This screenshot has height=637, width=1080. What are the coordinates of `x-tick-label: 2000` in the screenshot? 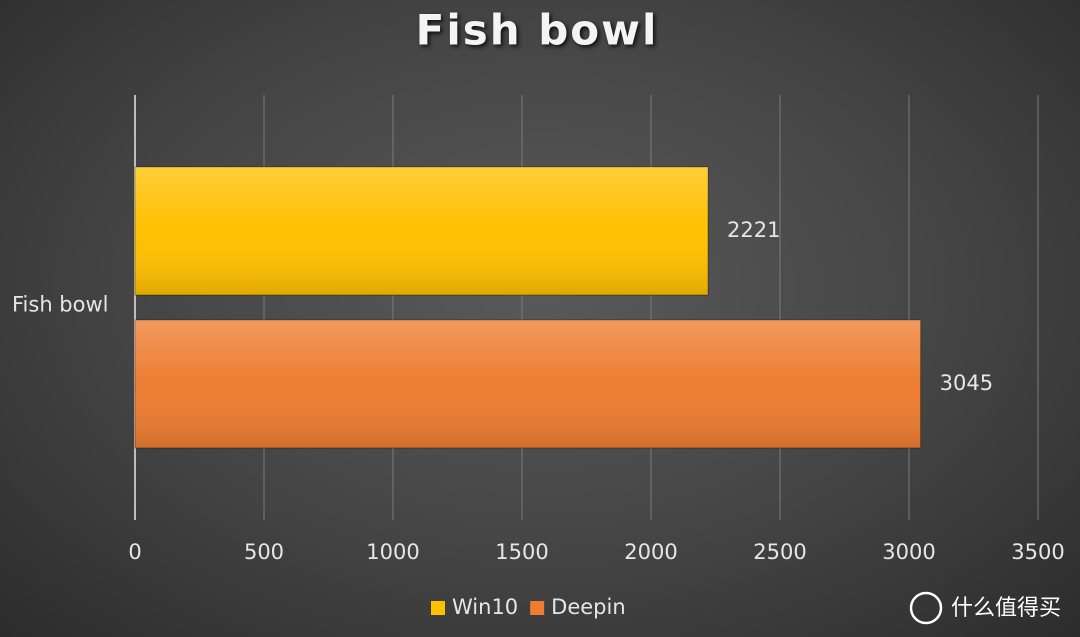 It's located at (650, 552).